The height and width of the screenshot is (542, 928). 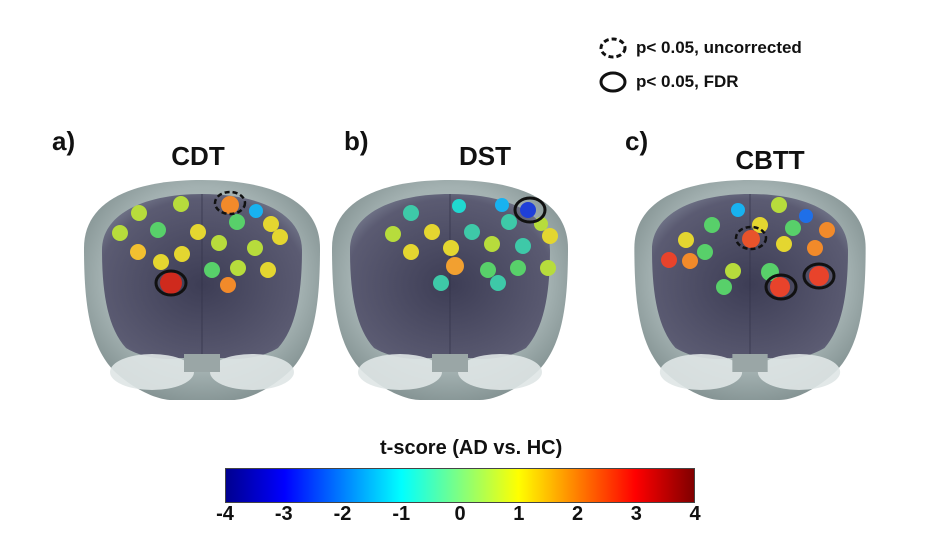 I want to click on channels-panel-a, so click(x=200, y=243).